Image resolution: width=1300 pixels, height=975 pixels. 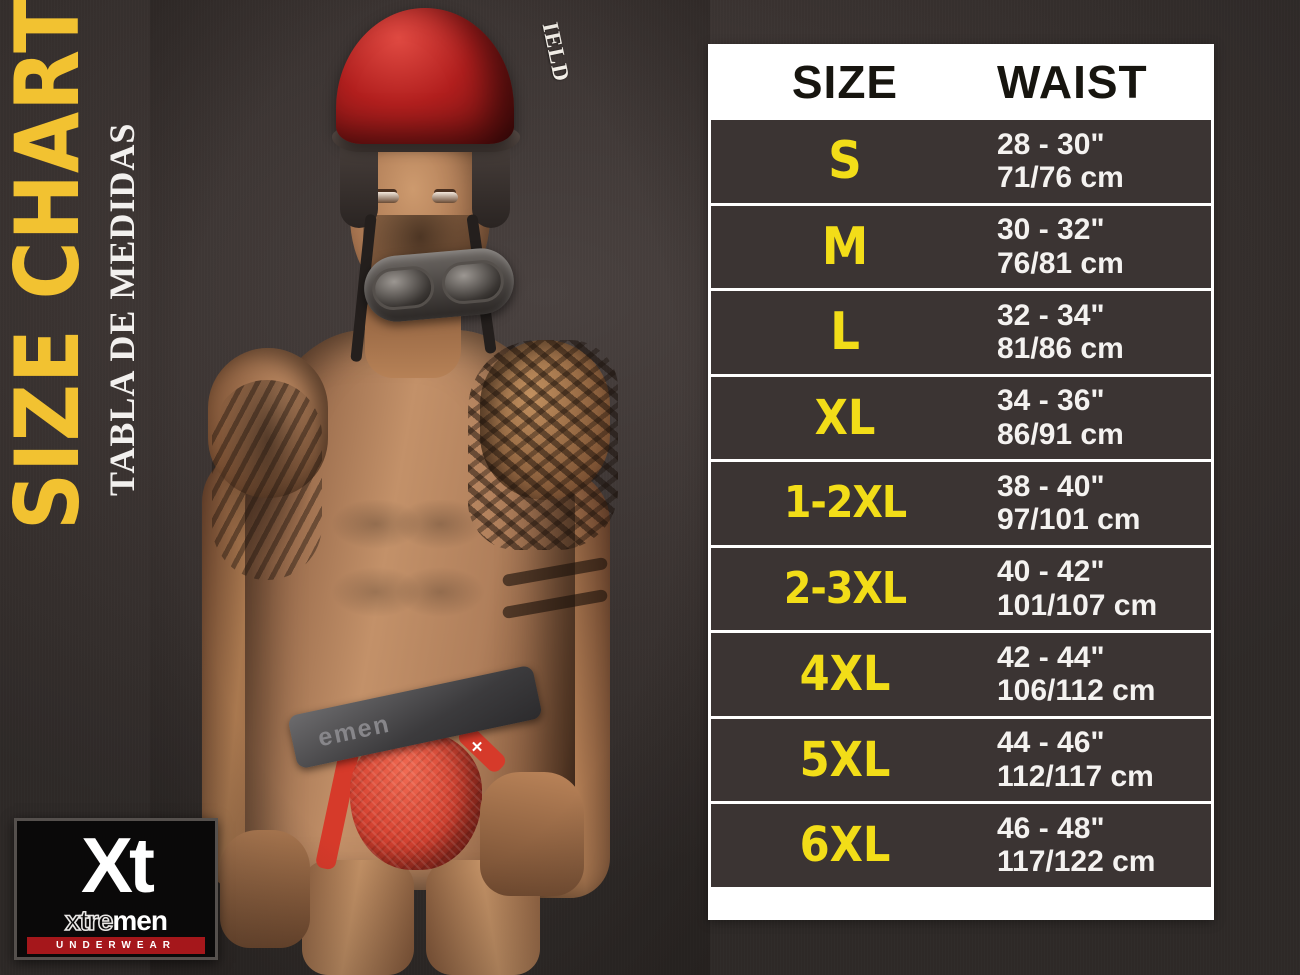 I want to click on cell-waist: 28 - 30" 71/76 cm, so click(x=1095, y=161).